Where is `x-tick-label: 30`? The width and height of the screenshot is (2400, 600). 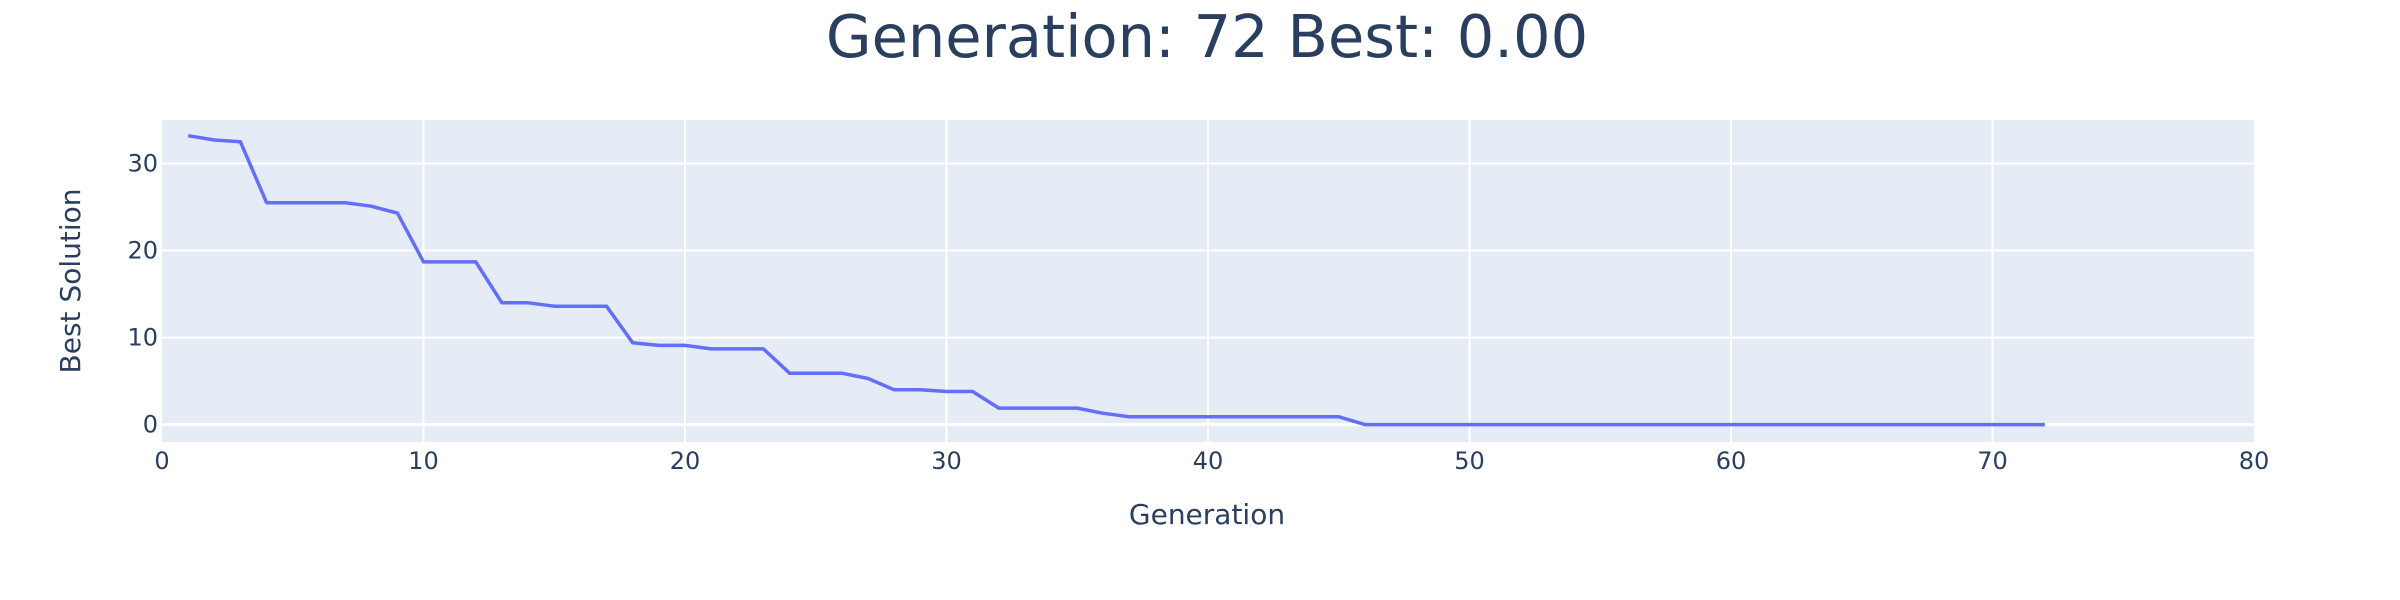
x-tick-label: 30 is located at coordinates (946, 461).